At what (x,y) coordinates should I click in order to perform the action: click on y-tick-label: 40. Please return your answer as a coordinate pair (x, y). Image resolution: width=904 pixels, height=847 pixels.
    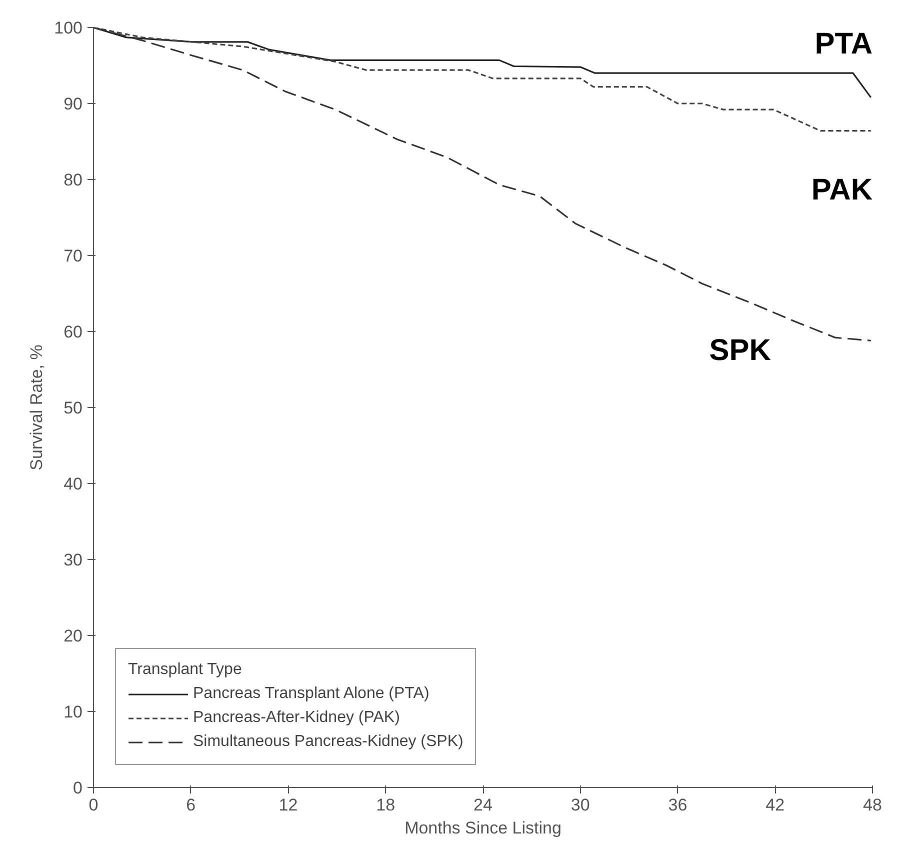
    Looking at the image, I should click on (73, 484).